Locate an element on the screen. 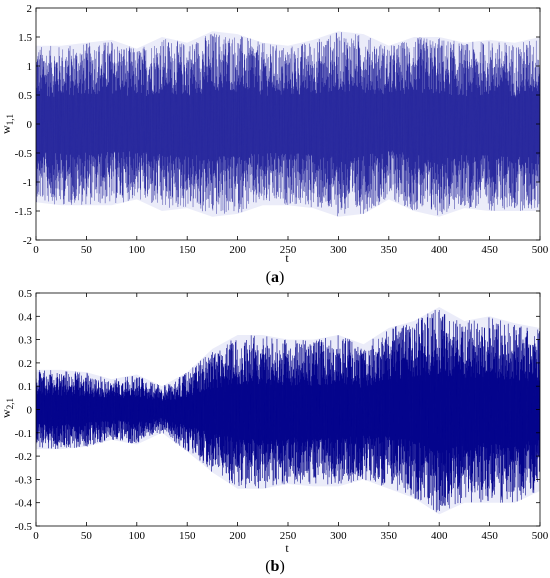  panel-a-xtick-label: 250 is located at coordinates (288, 250).